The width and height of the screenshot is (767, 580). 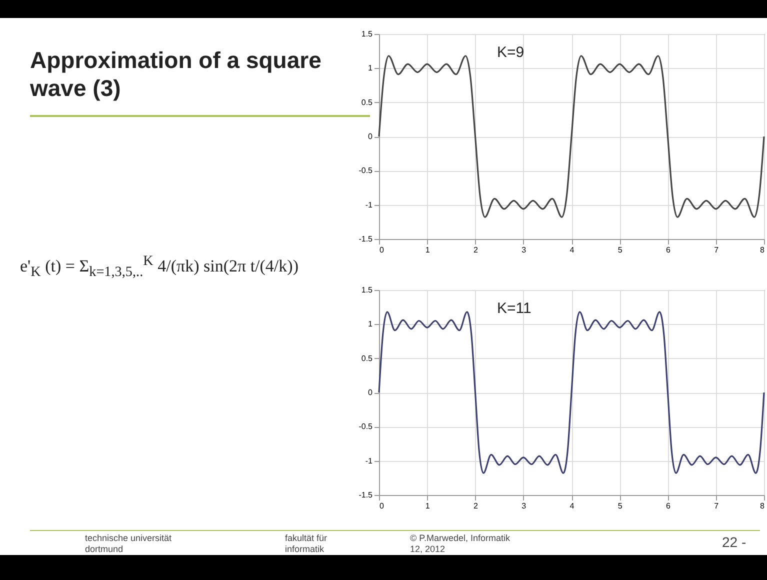 I want to click on text: Approximation of a square wave (3), so click(x=176, y=74).